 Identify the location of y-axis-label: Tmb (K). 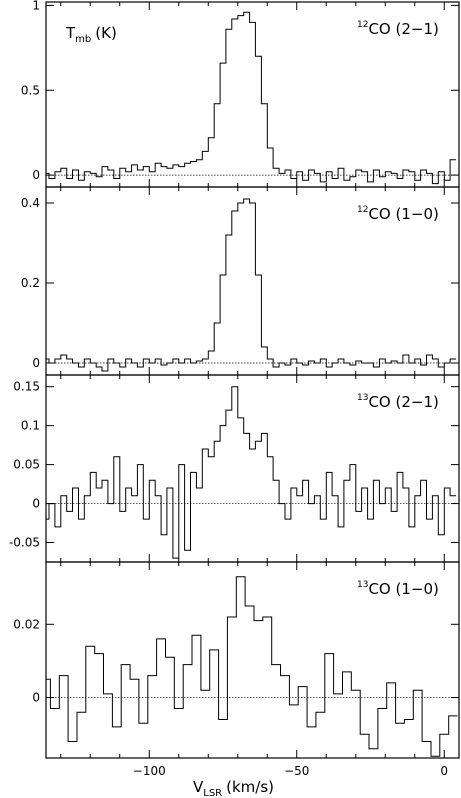
(91, 34).